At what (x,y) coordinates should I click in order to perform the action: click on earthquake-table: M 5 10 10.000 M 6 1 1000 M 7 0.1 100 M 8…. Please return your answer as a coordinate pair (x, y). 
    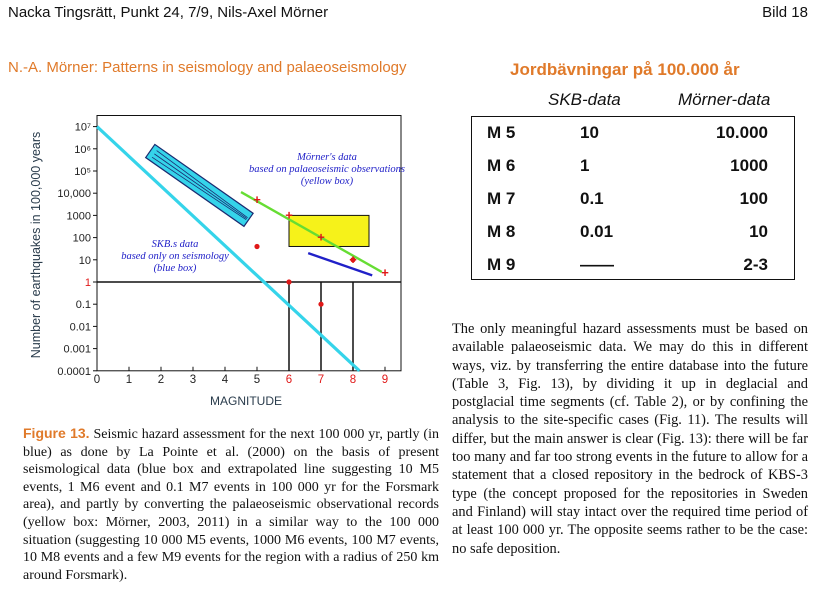
    Looking at the image, I should click on (633, 198).